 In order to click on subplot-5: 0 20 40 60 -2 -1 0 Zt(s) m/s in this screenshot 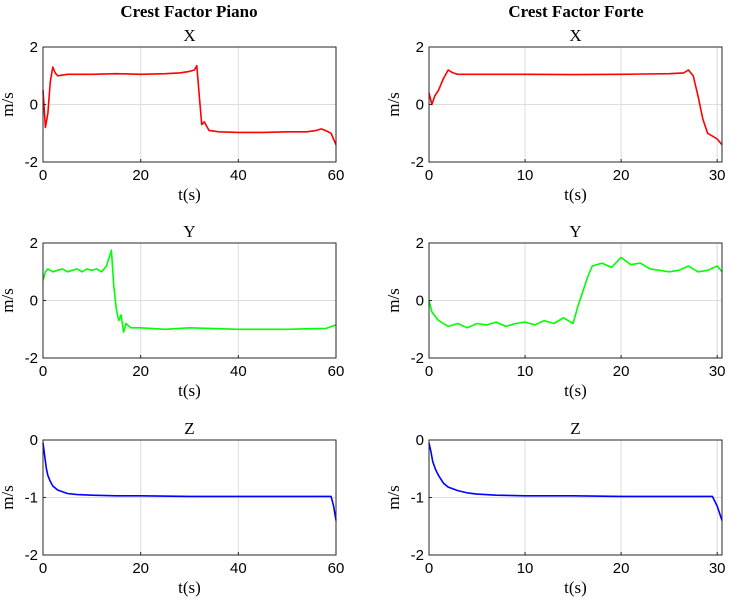, I will do `click(172, 508)`.